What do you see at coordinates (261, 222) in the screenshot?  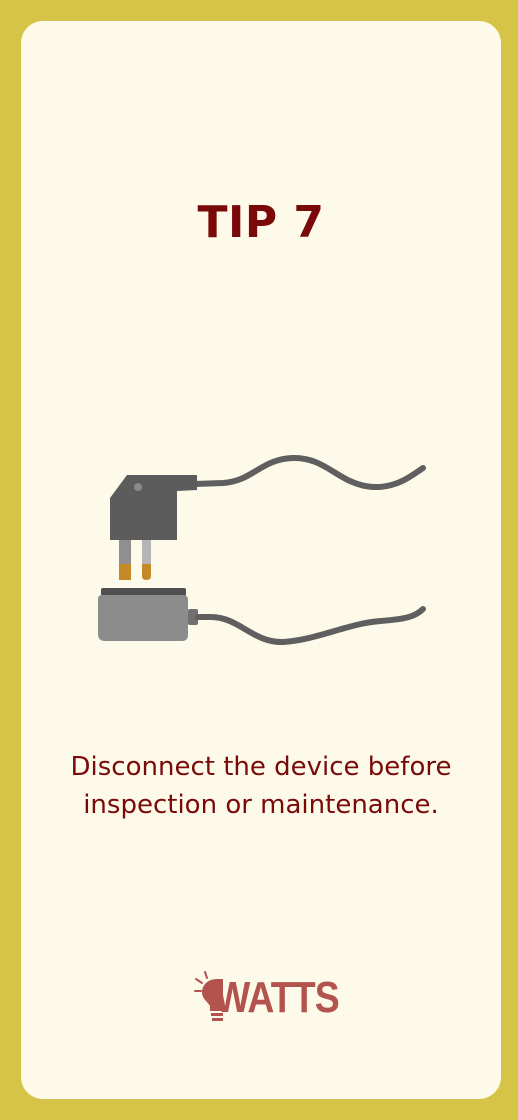 I see `tip-title: TIP 7` at bounding box center [261, 222].